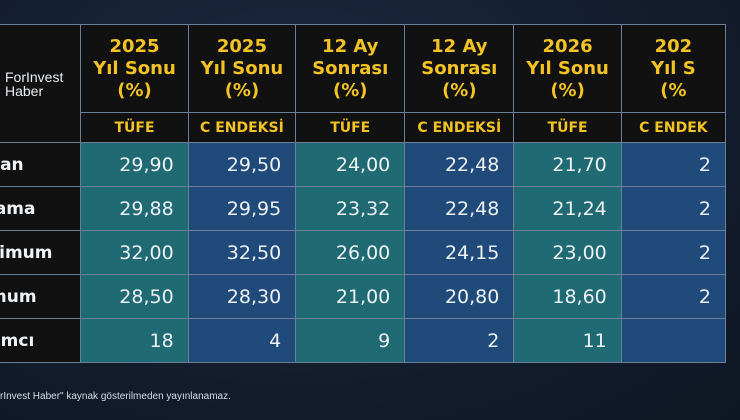  I want to click on col-header-1: 2025 Yıl Sonu (%), so click(242, 68).